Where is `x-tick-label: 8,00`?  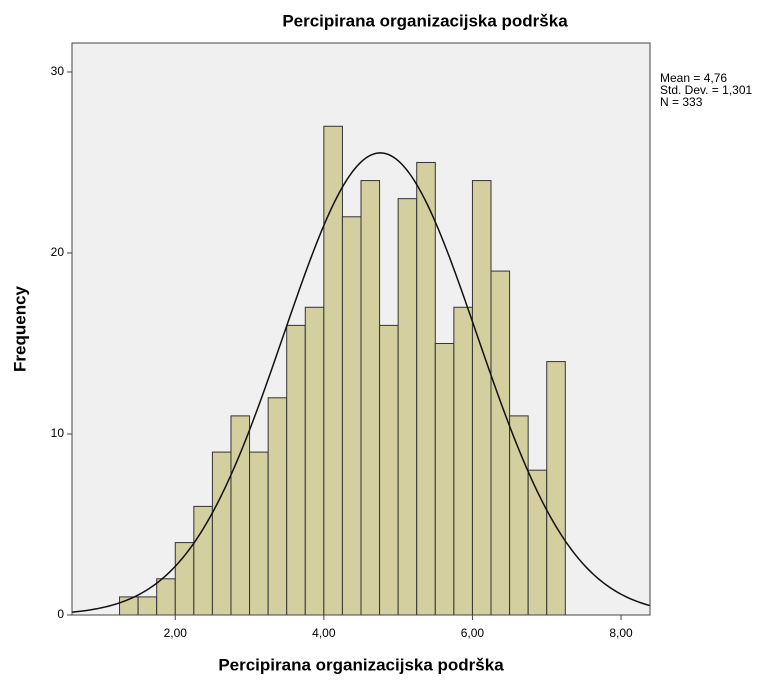 x-tick-label: 8,00 is located at coordinates (621, 633).